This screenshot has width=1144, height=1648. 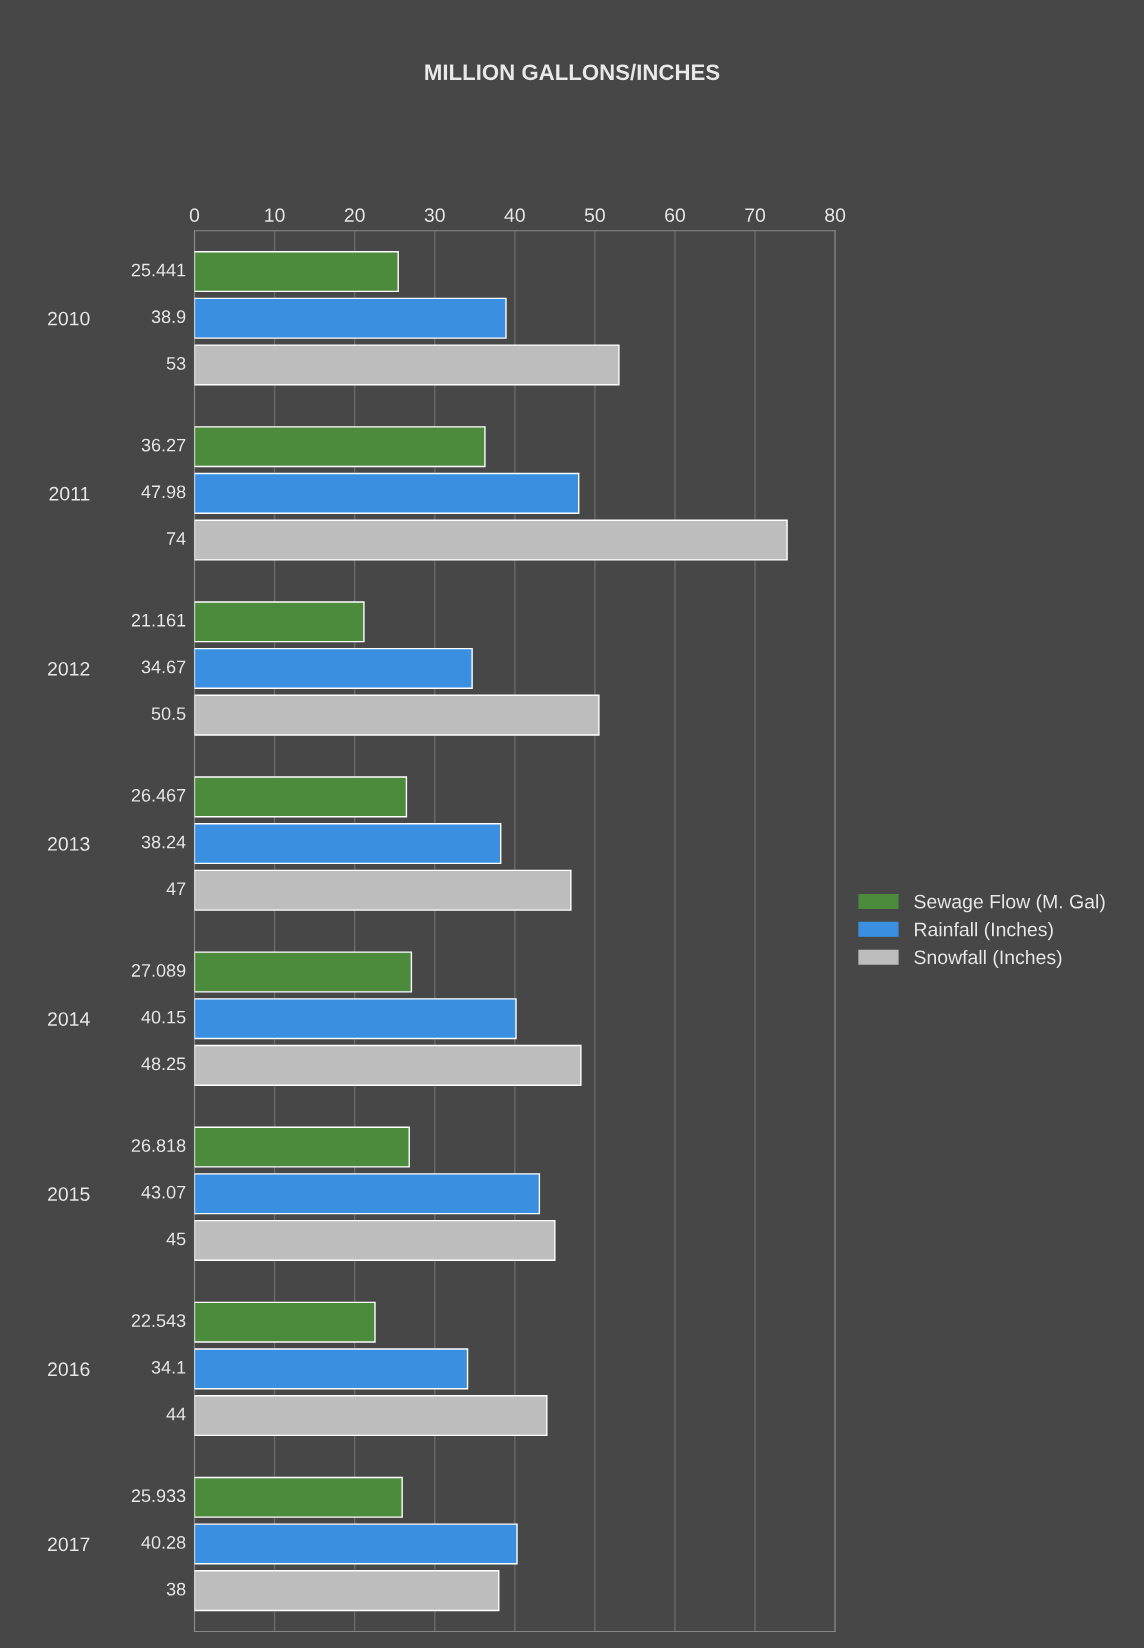 I want to click on data-label: 25.441, so click(x=158, y=270).